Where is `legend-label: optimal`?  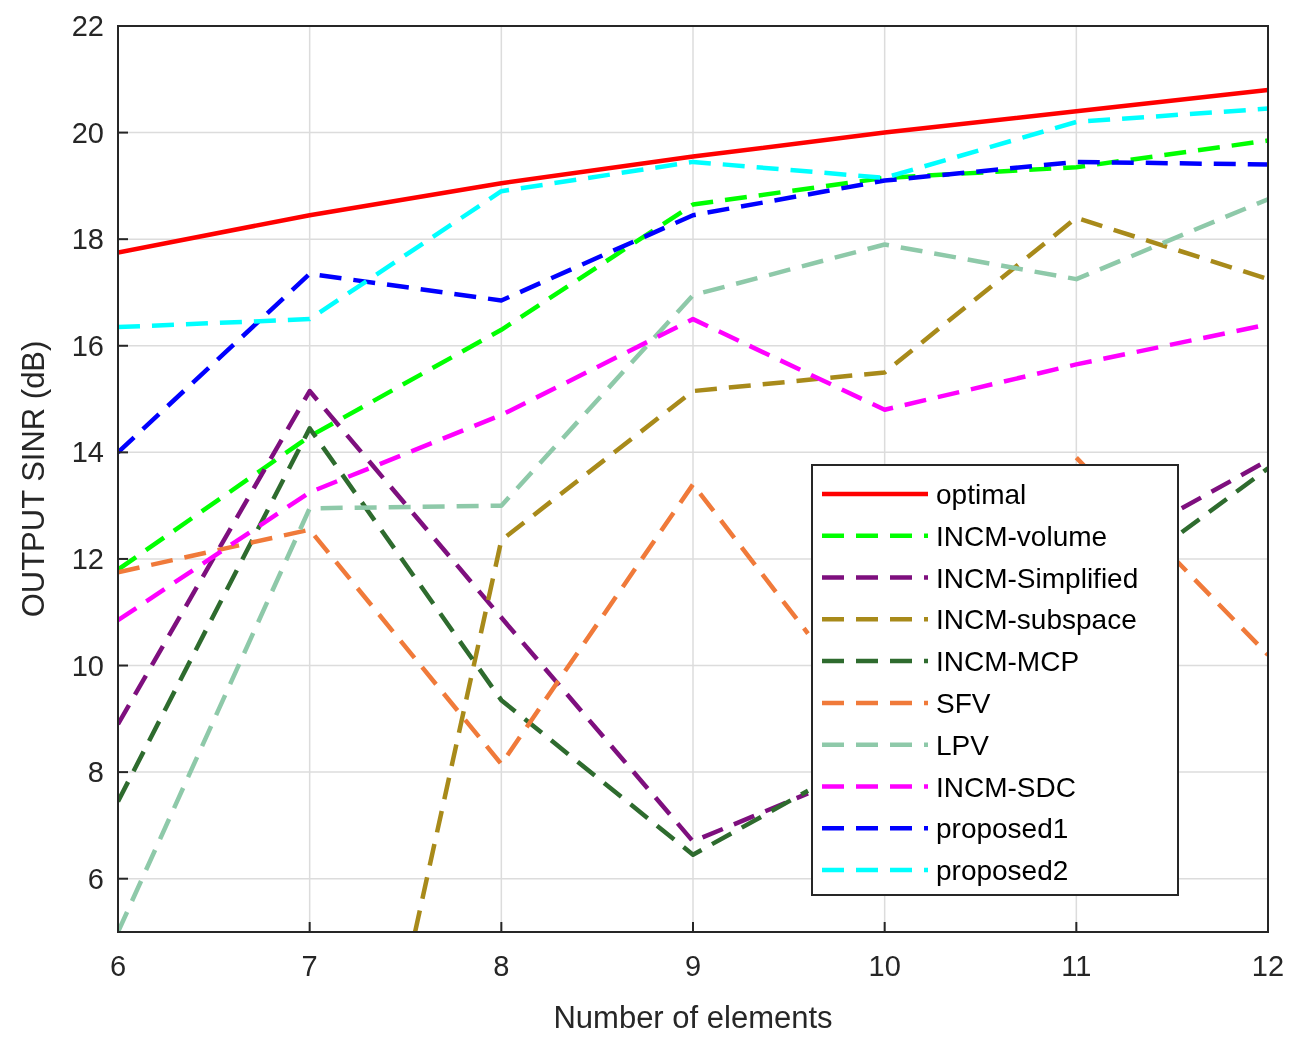
legend-label: optimal is located at coordinates (981, 494).